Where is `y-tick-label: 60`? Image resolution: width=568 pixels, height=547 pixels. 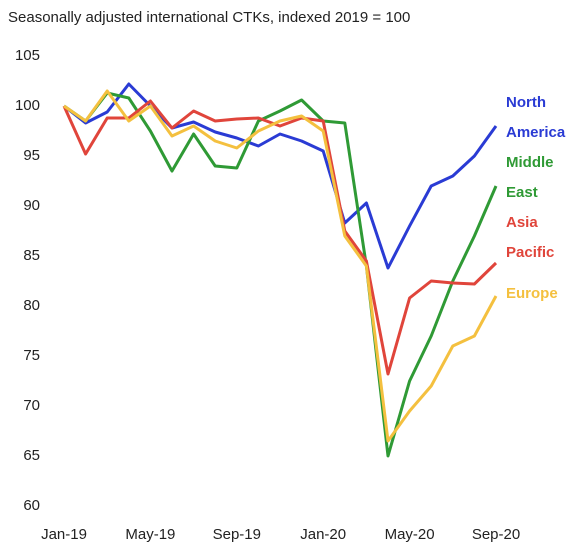 y-tick-label: 60 is located at coordinates (31, 505).